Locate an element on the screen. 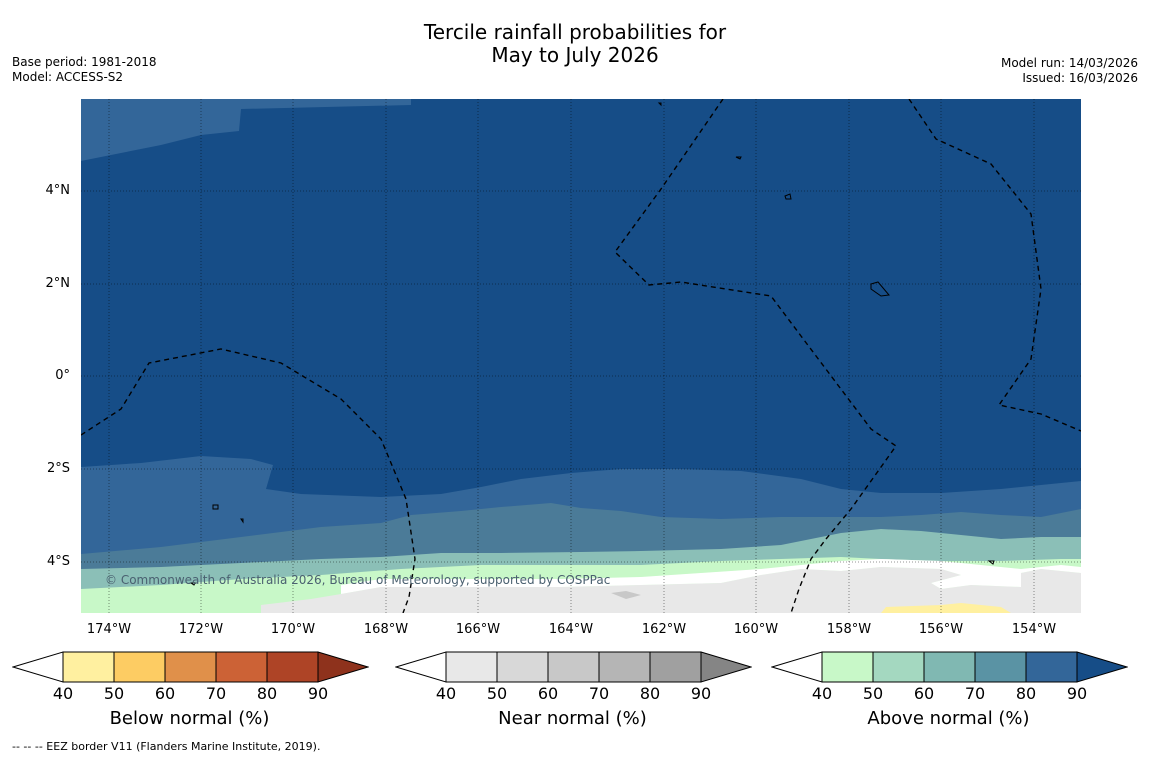 The height and width of the screenshot is (758, 1150). y-tick-label: 4°S is located at coordinates (58, 561).